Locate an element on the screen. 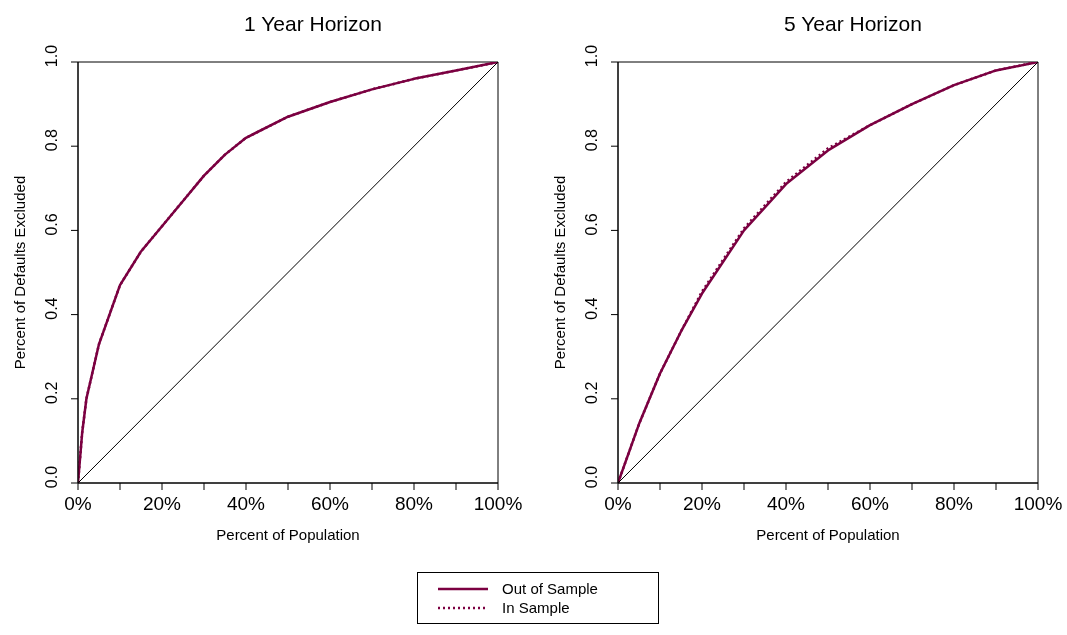 This screenshot has width=1067, height=635. legend-label: In Sample is located at coordinates (536, 607).